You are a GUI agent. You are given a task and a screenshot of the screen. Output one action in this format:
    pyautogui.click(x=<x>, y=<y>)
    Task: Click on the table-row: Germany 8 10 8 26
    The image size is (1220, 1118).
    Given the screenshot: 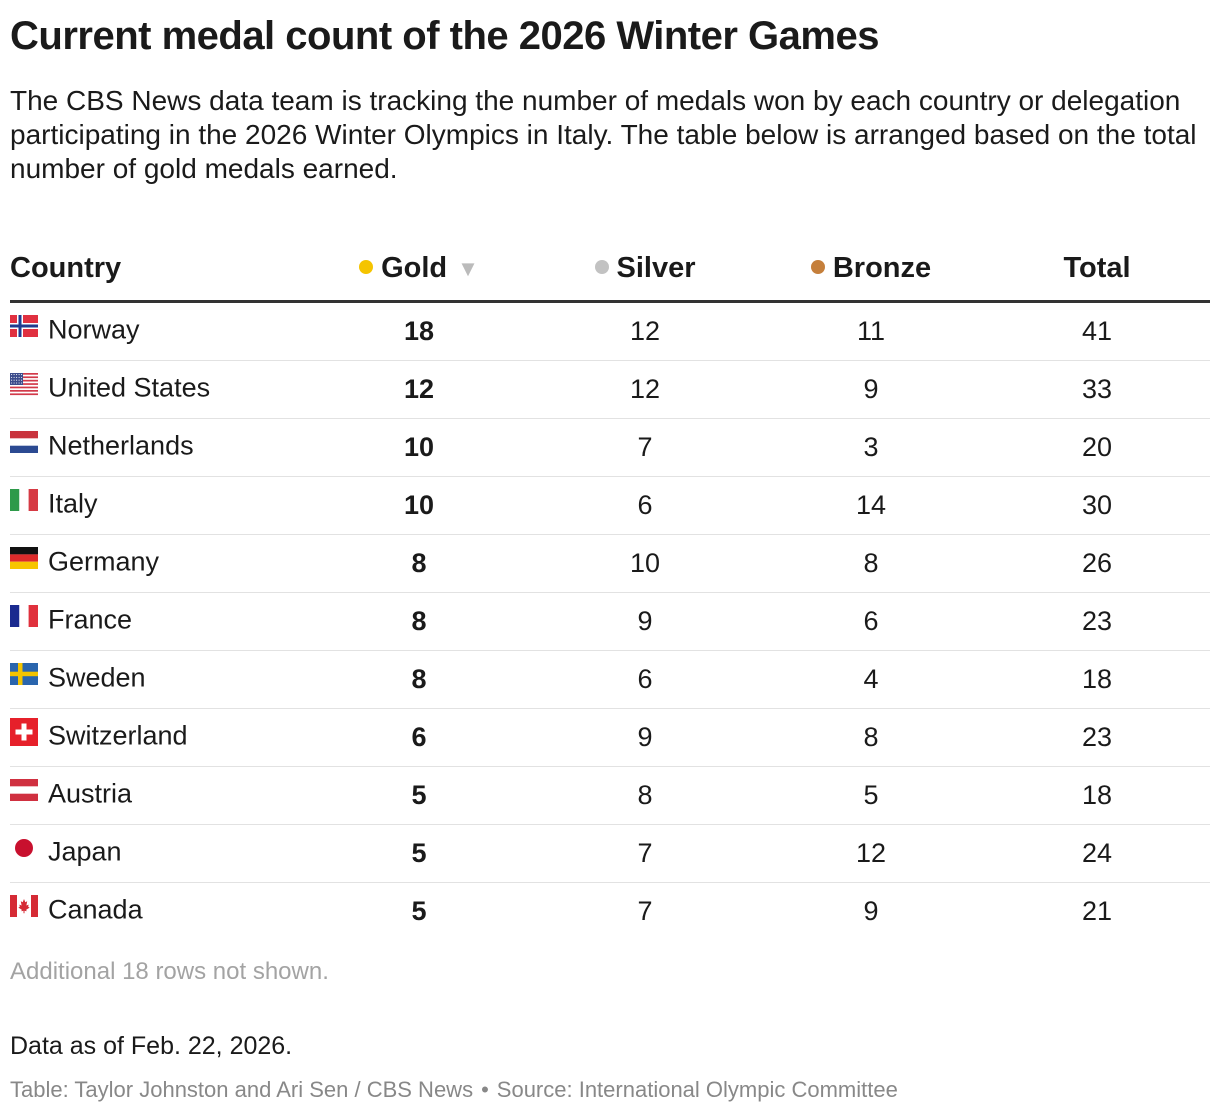 What is the action you would take?
    pyautogui.click(x=610, y=563)
    